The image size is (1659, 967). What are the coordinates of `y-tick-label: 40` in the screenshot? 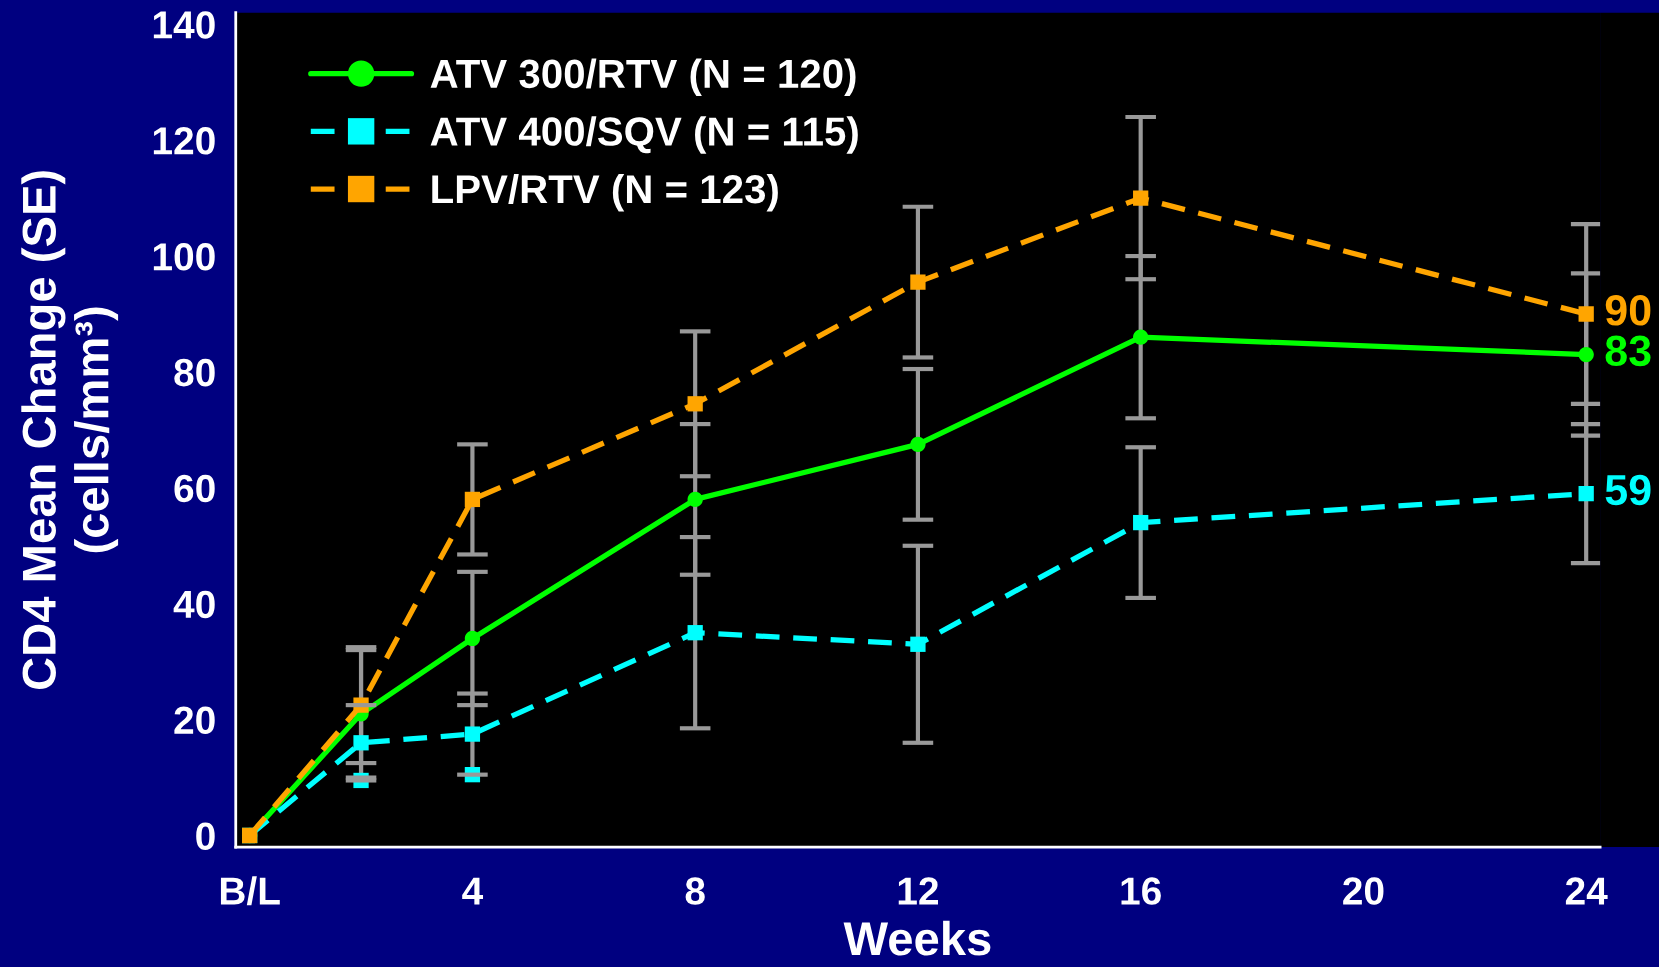 It's located at (194, 604).